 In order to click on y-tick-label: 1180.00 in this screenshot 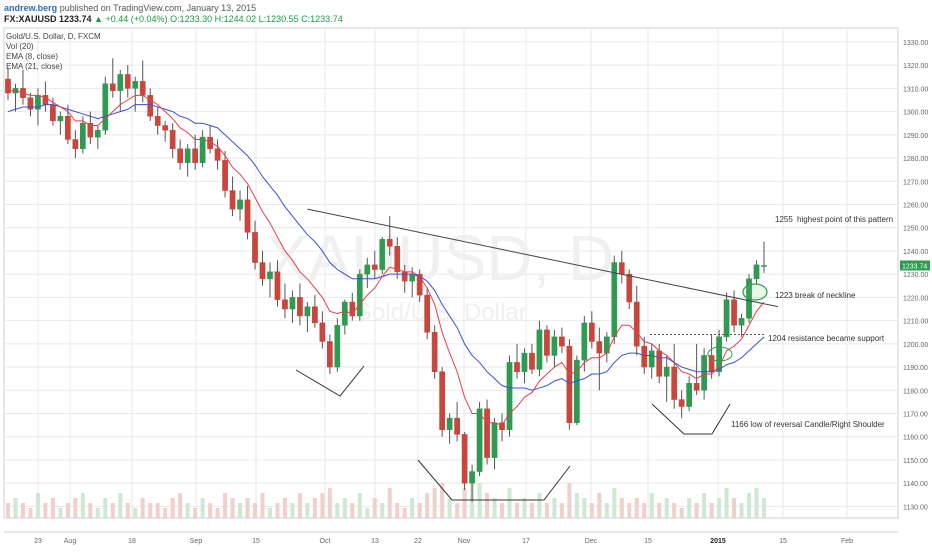, I will do `click(915, 391)`.